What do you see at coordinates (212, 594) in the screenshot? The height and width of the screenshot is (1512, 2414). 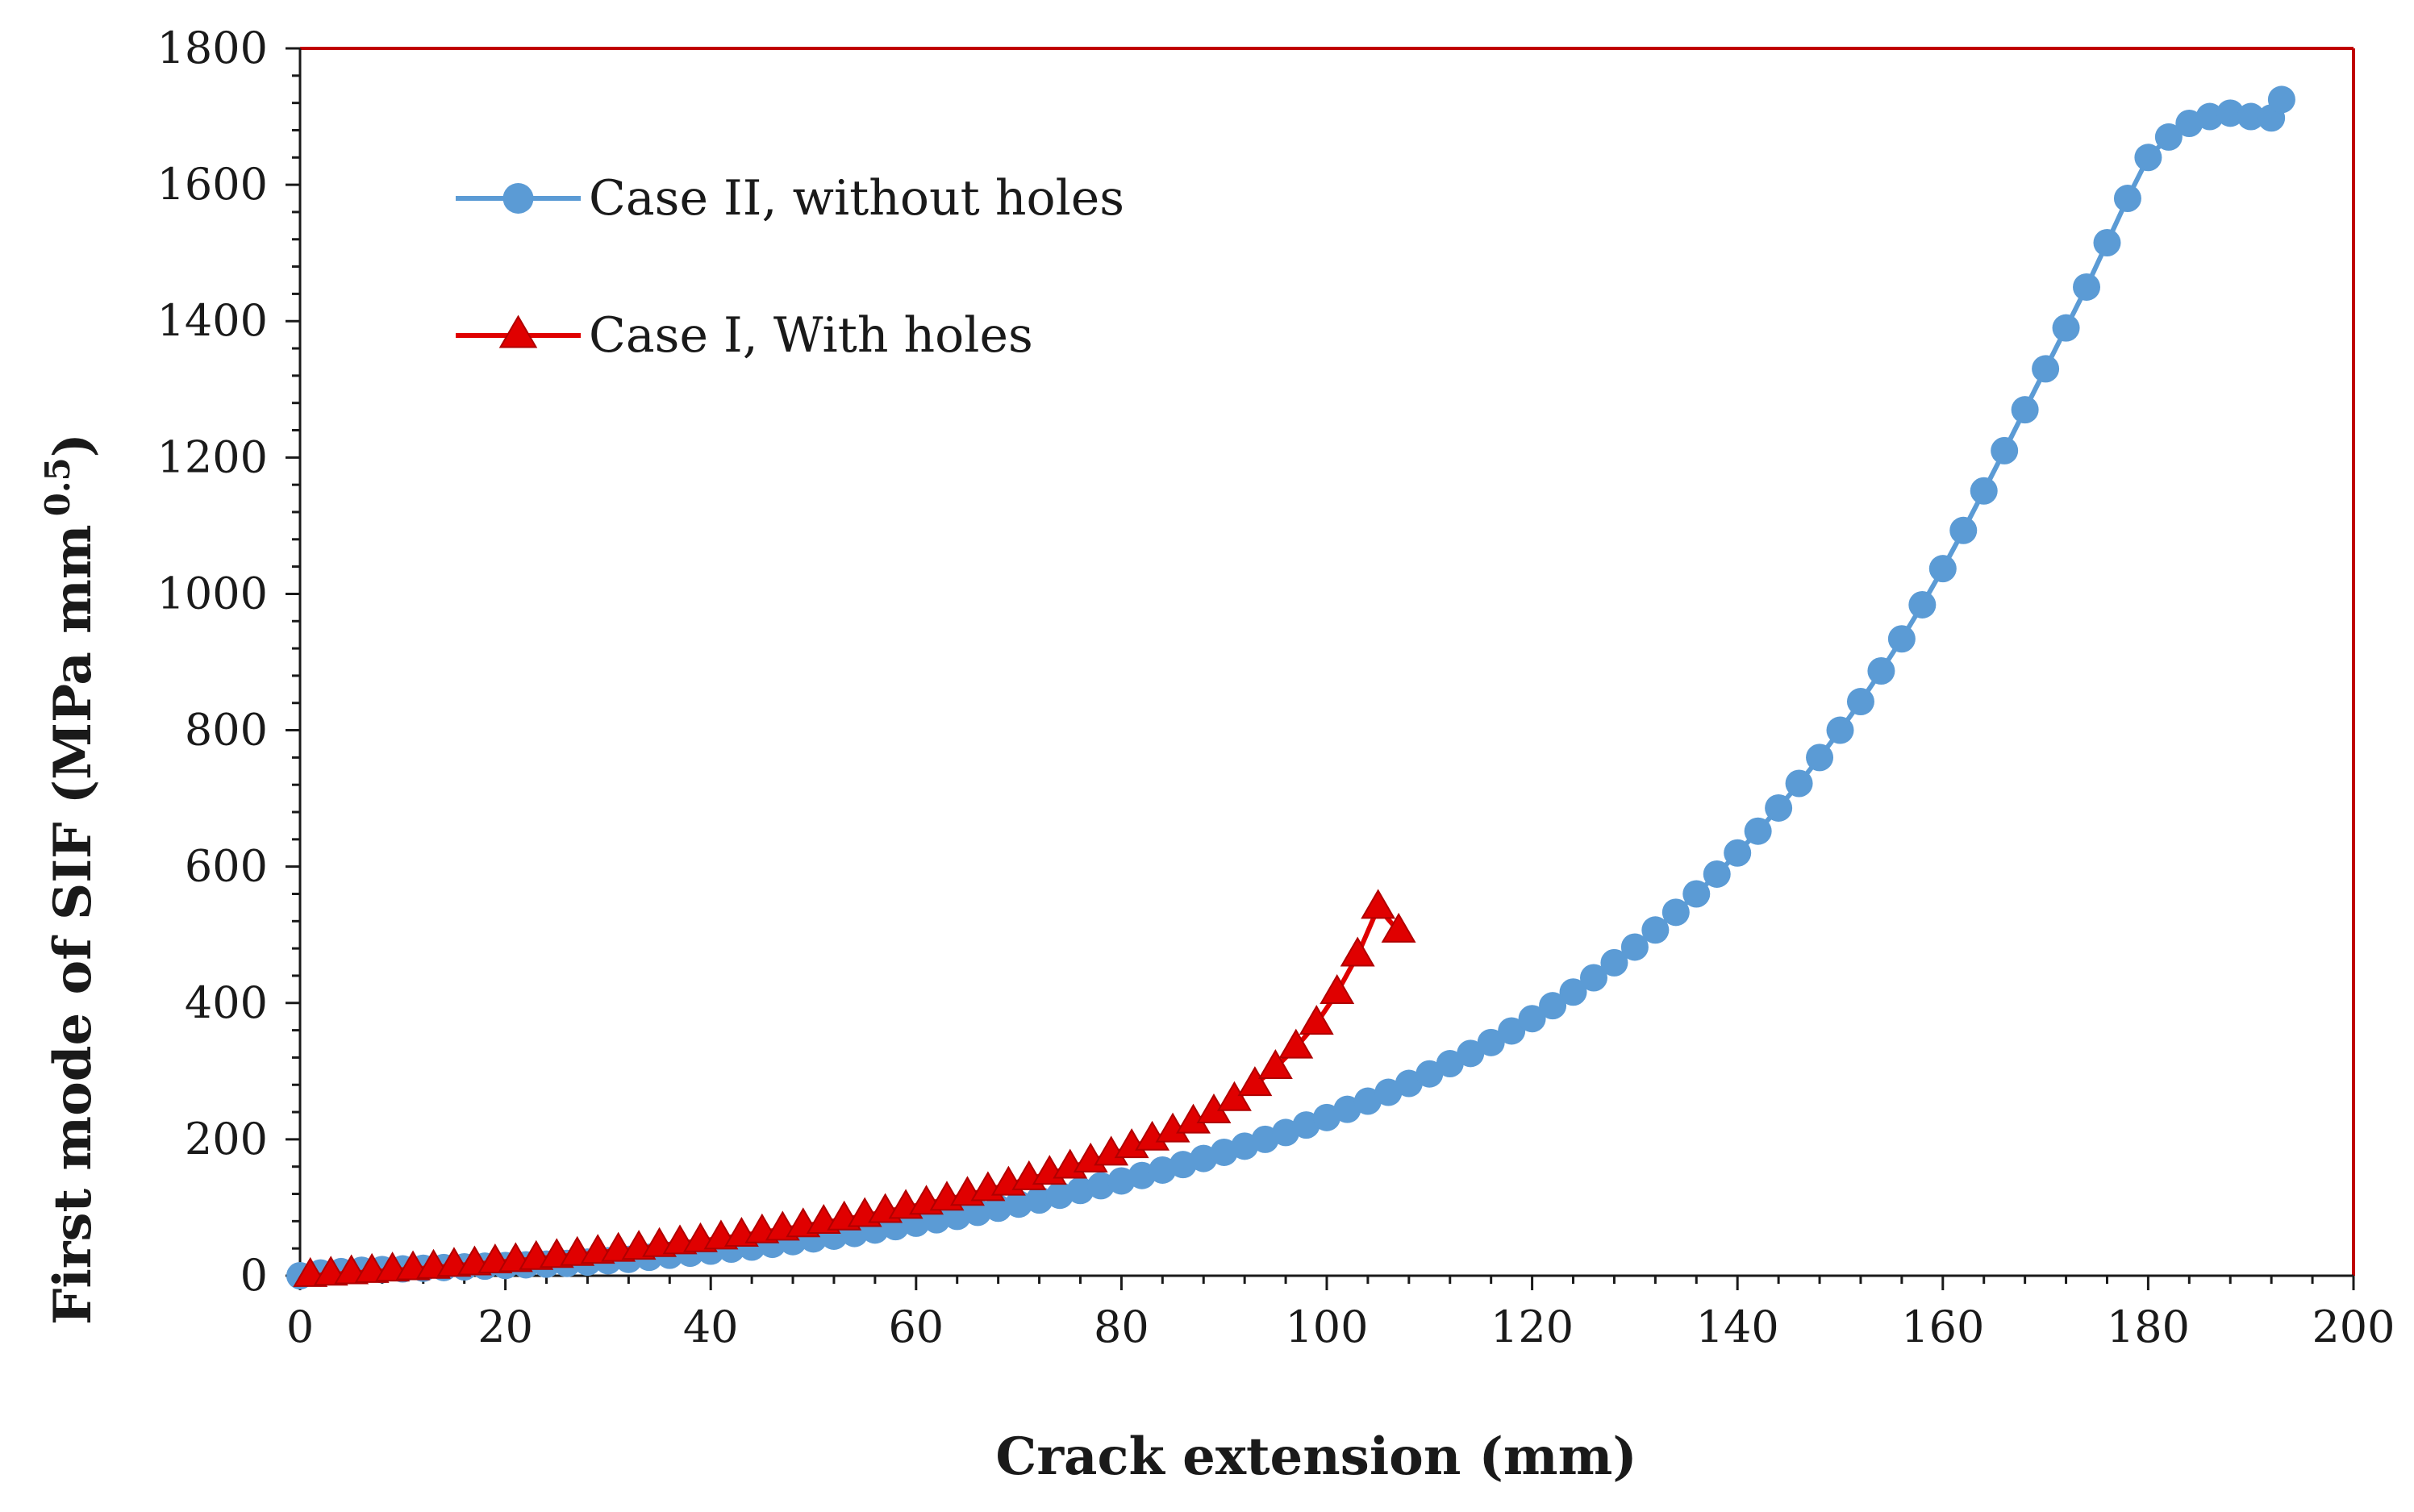 I see `y-tick-label: 1000` at bounding box center [212, 594].